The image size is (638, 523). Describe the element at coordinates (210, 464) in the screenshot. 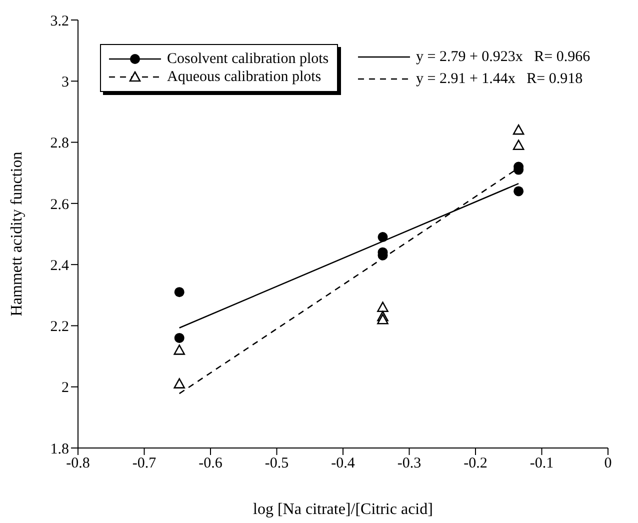

I see `x-tick-label: -0.6` at that location.